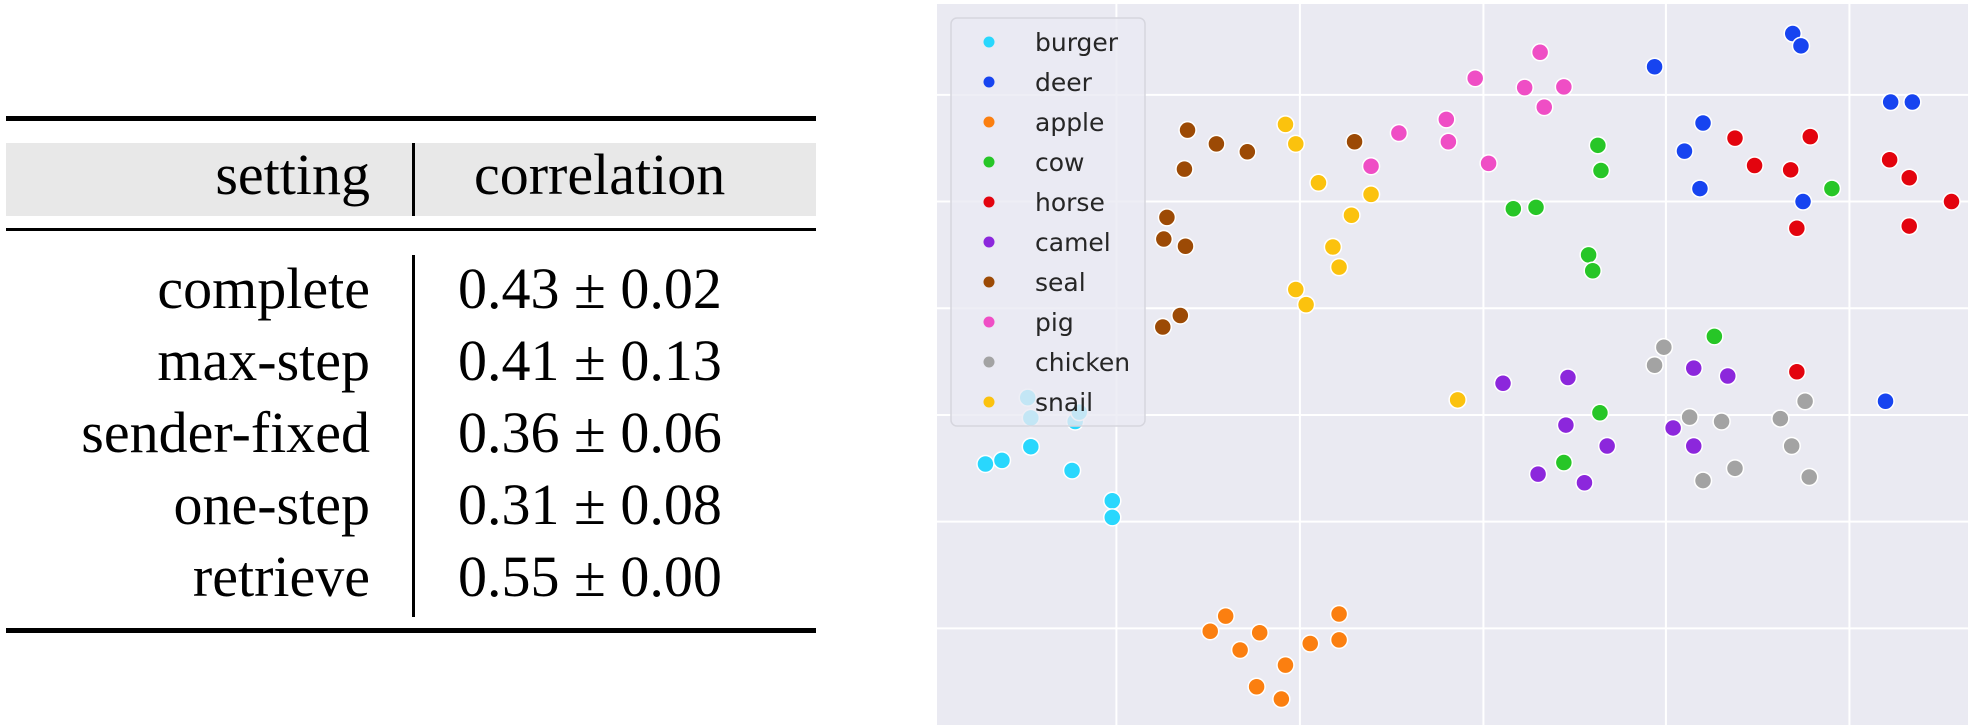  Describe the element at coordinates (413, 436) in the screenshot. I see `table-body-divider` at that location.